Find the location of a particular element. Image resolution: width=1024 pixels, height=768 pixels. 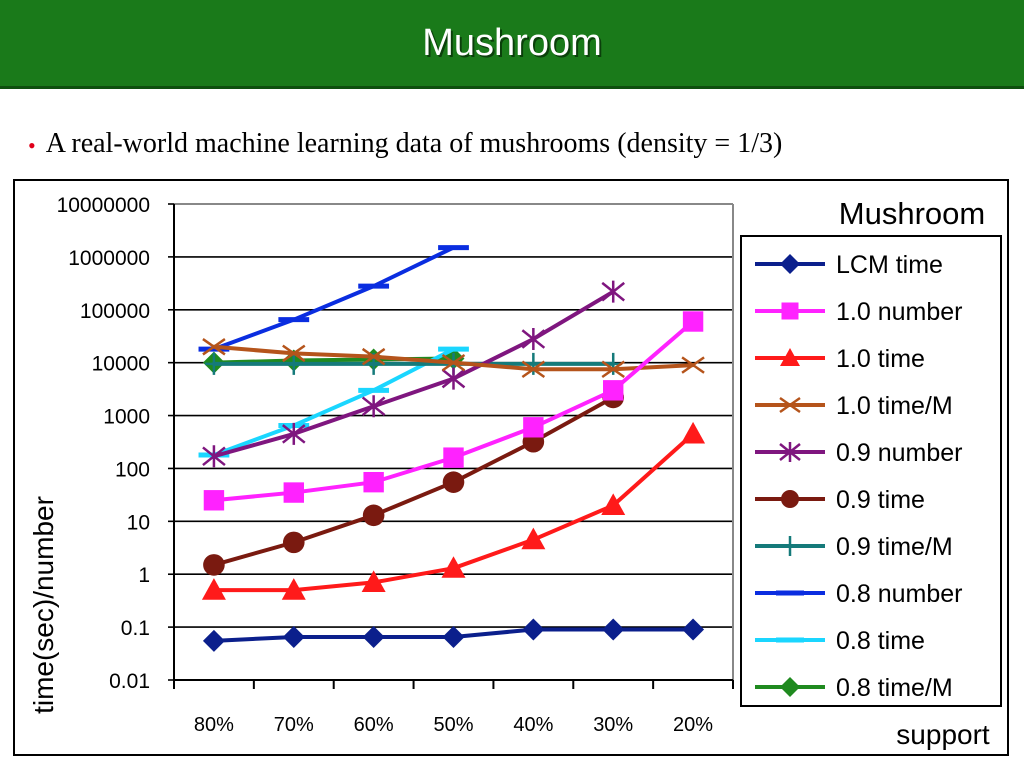

legend-item: LCM time is located at coordinates (849, 265).